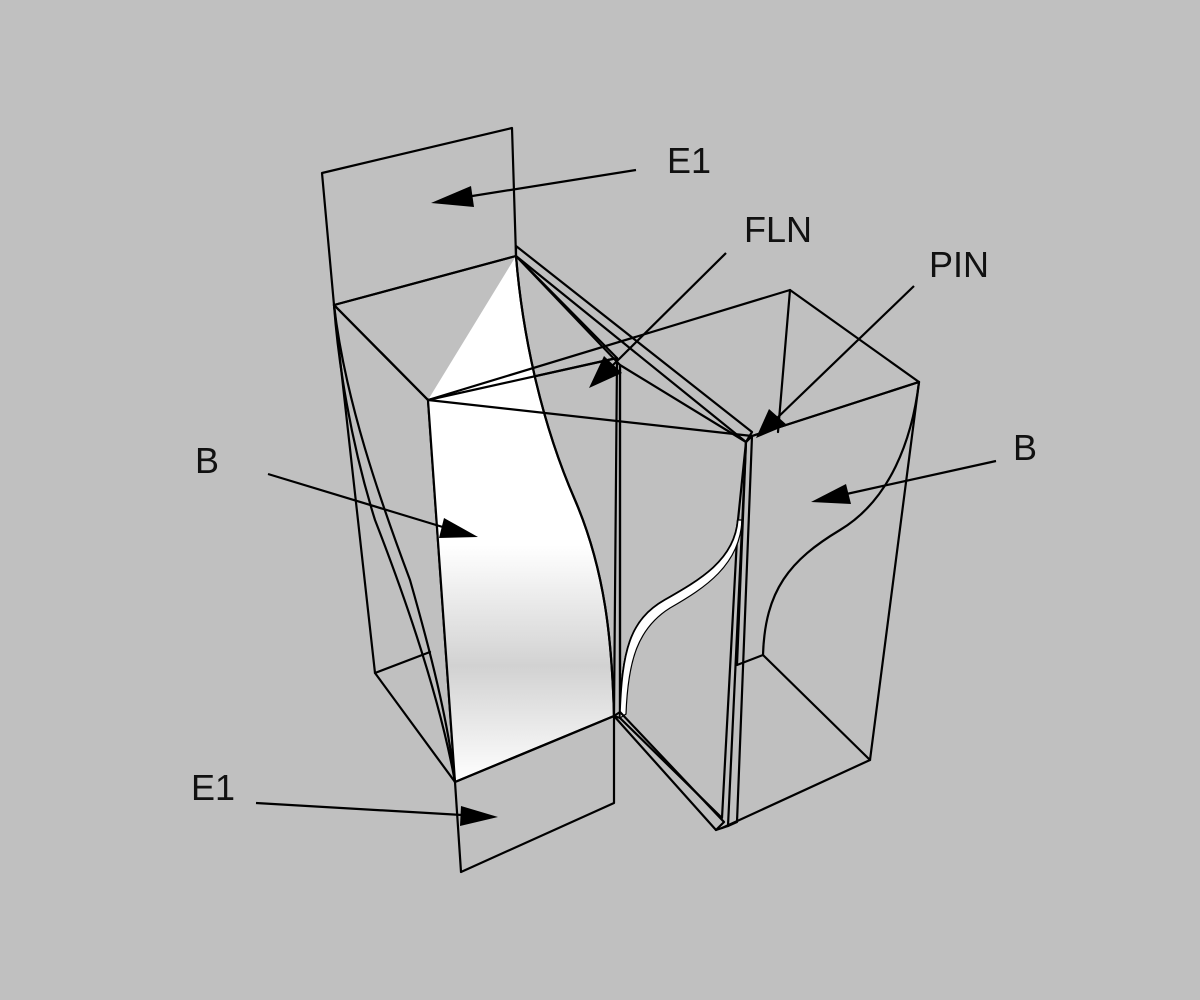 The width and height of the screenshot is (1200, 1000). I want to click on label-fln: FLN, so click(778, 229).